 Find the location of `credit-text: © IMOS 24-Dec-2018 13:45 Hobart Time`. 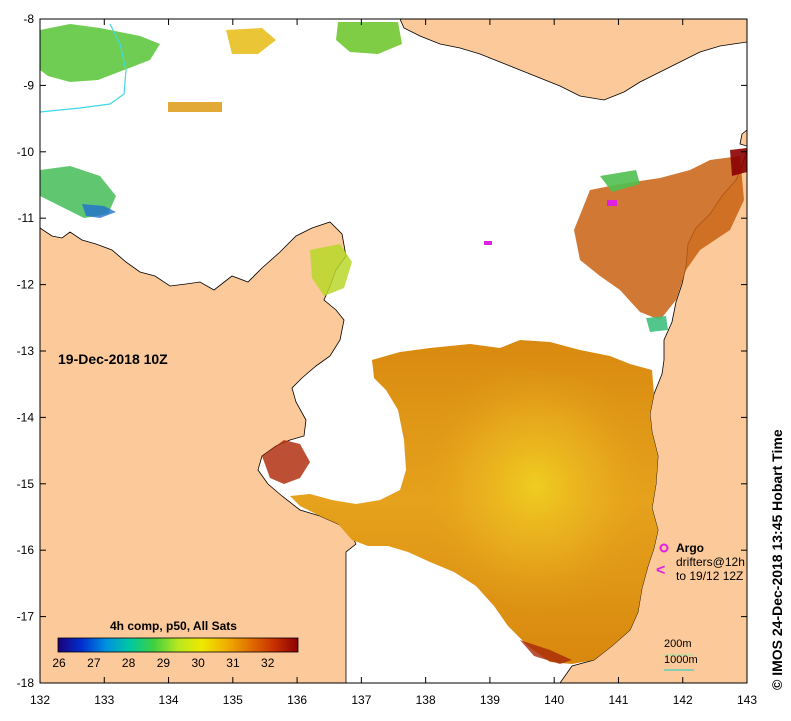

credit-text: © IMOS 24-Dec-2018 13:45 Hobart Time is located at coordinates (777, 559).